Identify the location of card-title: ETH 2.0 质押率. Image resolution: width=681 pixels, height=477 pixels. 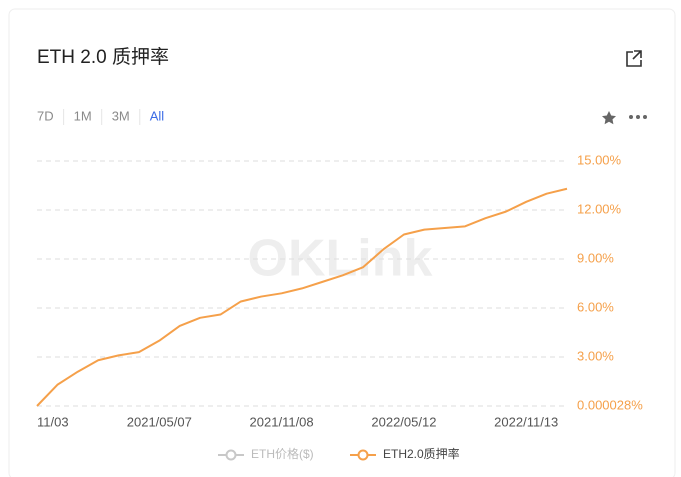
(103, 57).